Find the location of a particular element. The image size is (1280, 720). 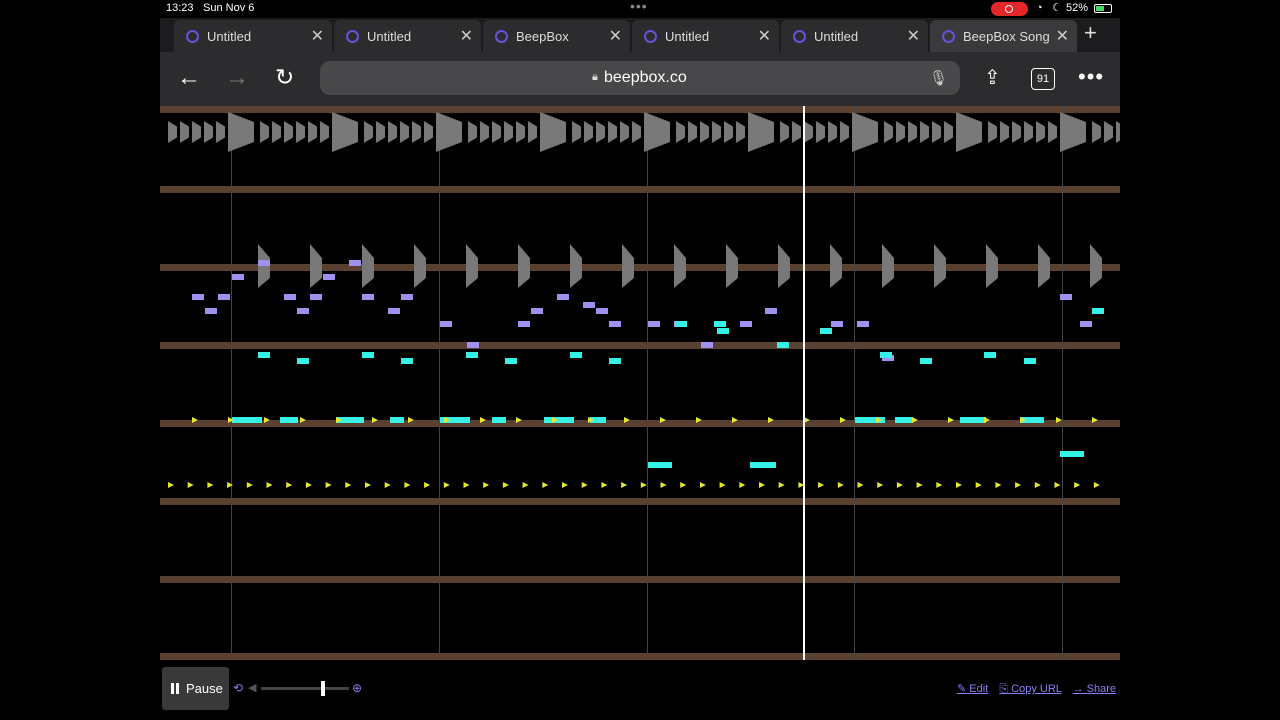

tab-count-icon: 91 is located at coordinates (1043, 79).